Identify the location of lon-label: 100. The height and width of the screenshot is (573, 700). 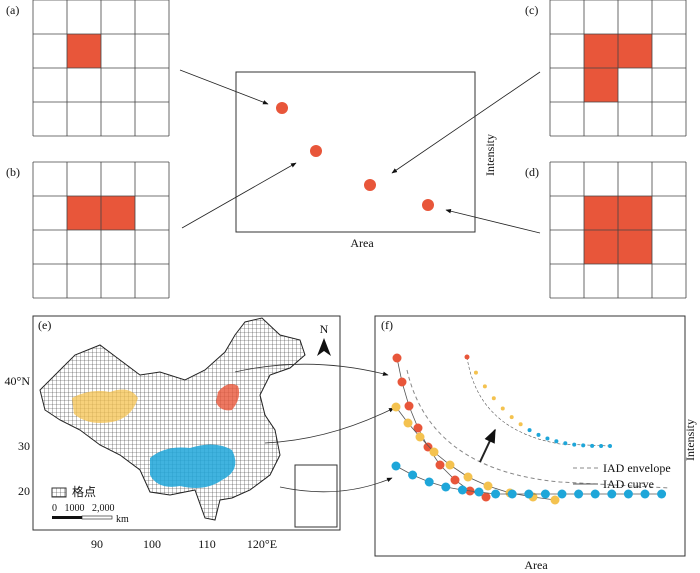
(152, 544).